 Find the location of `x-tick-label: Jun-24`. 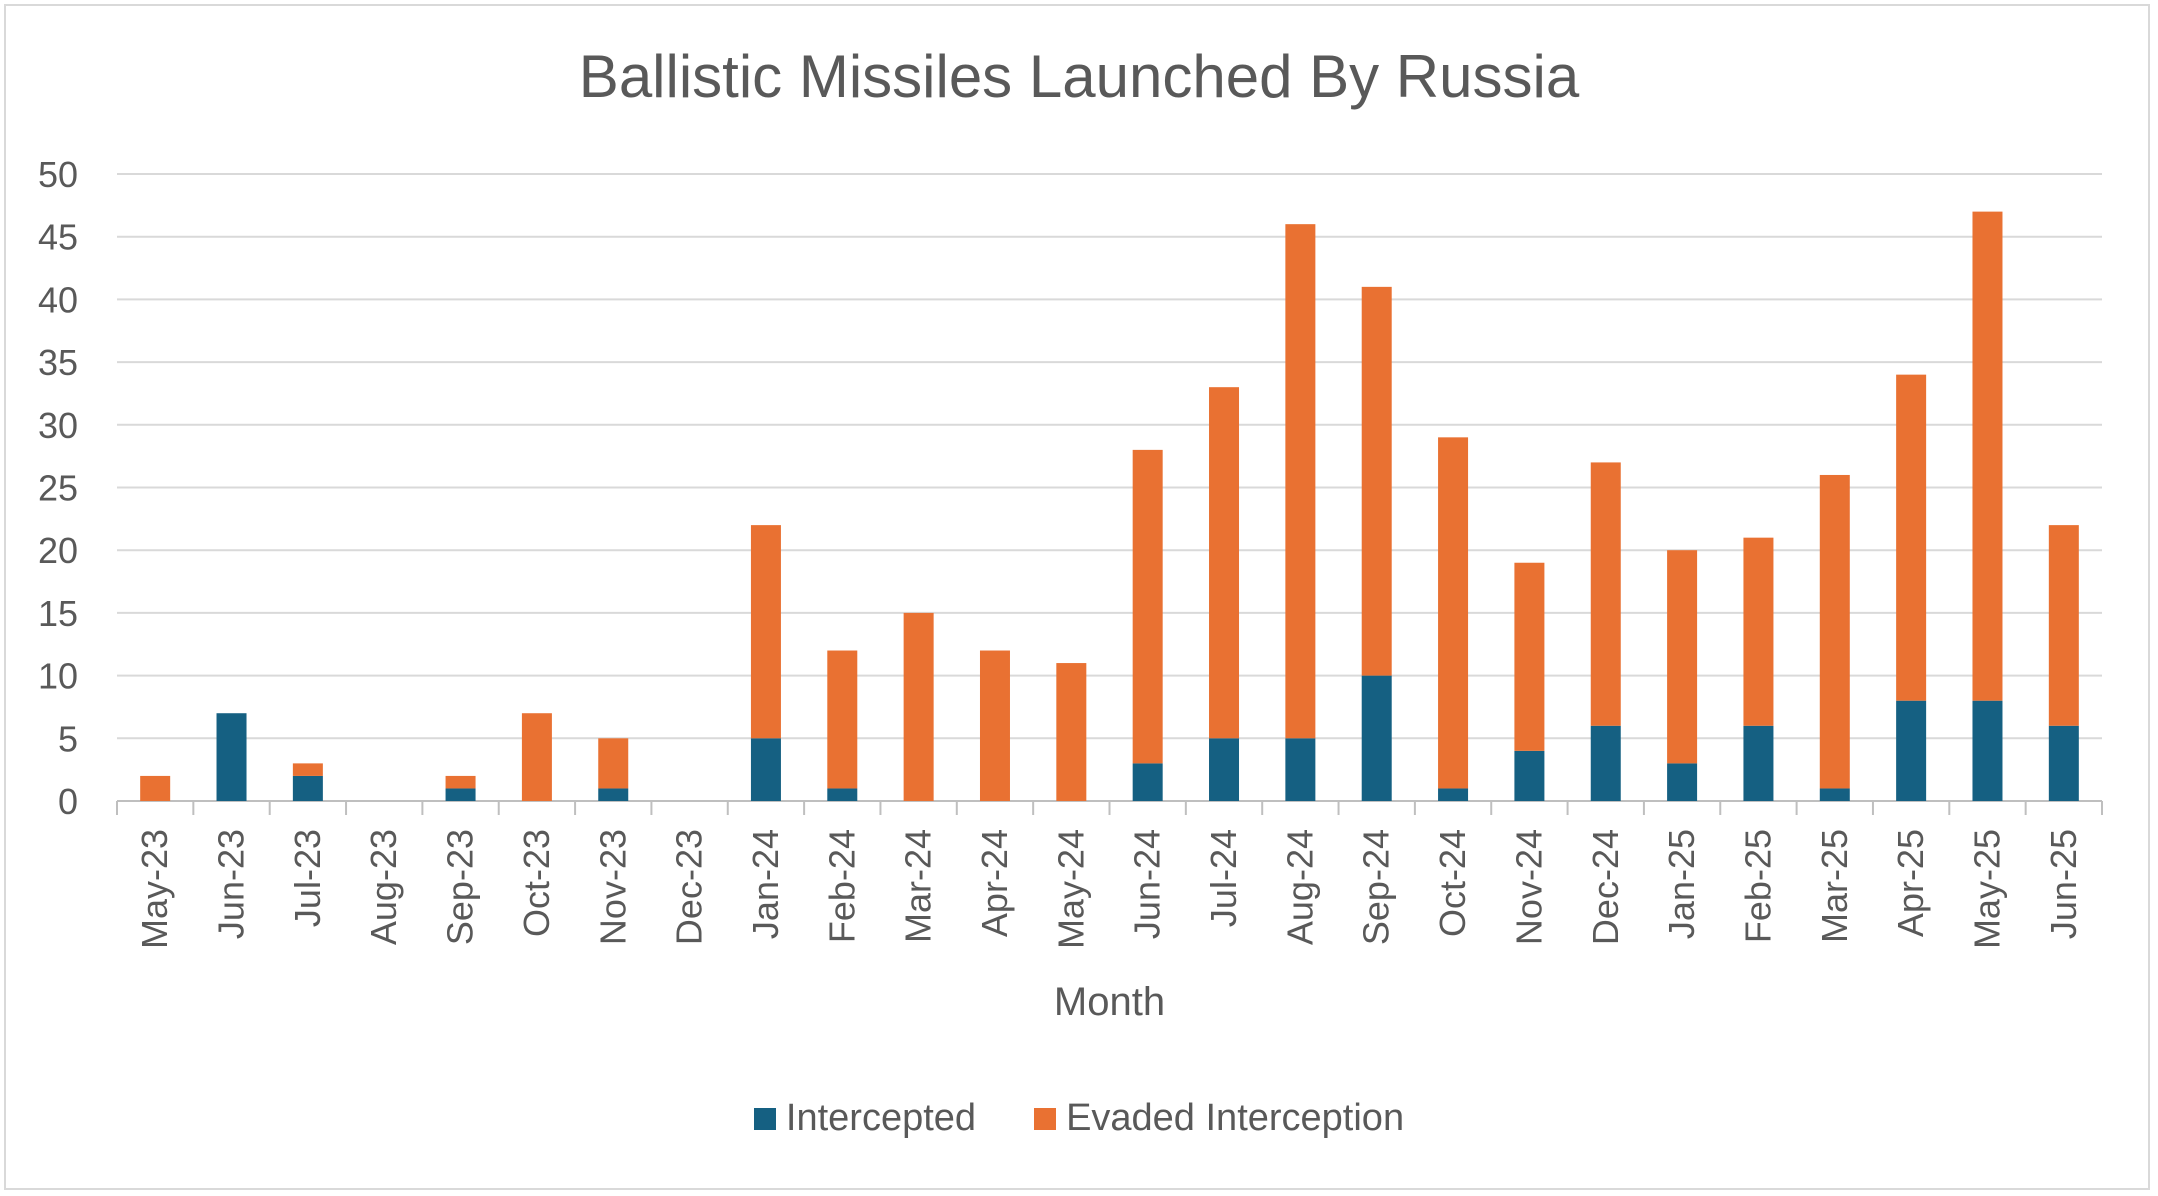

x-tick-label: Jun-24 is located at coordinates (1147, 884).